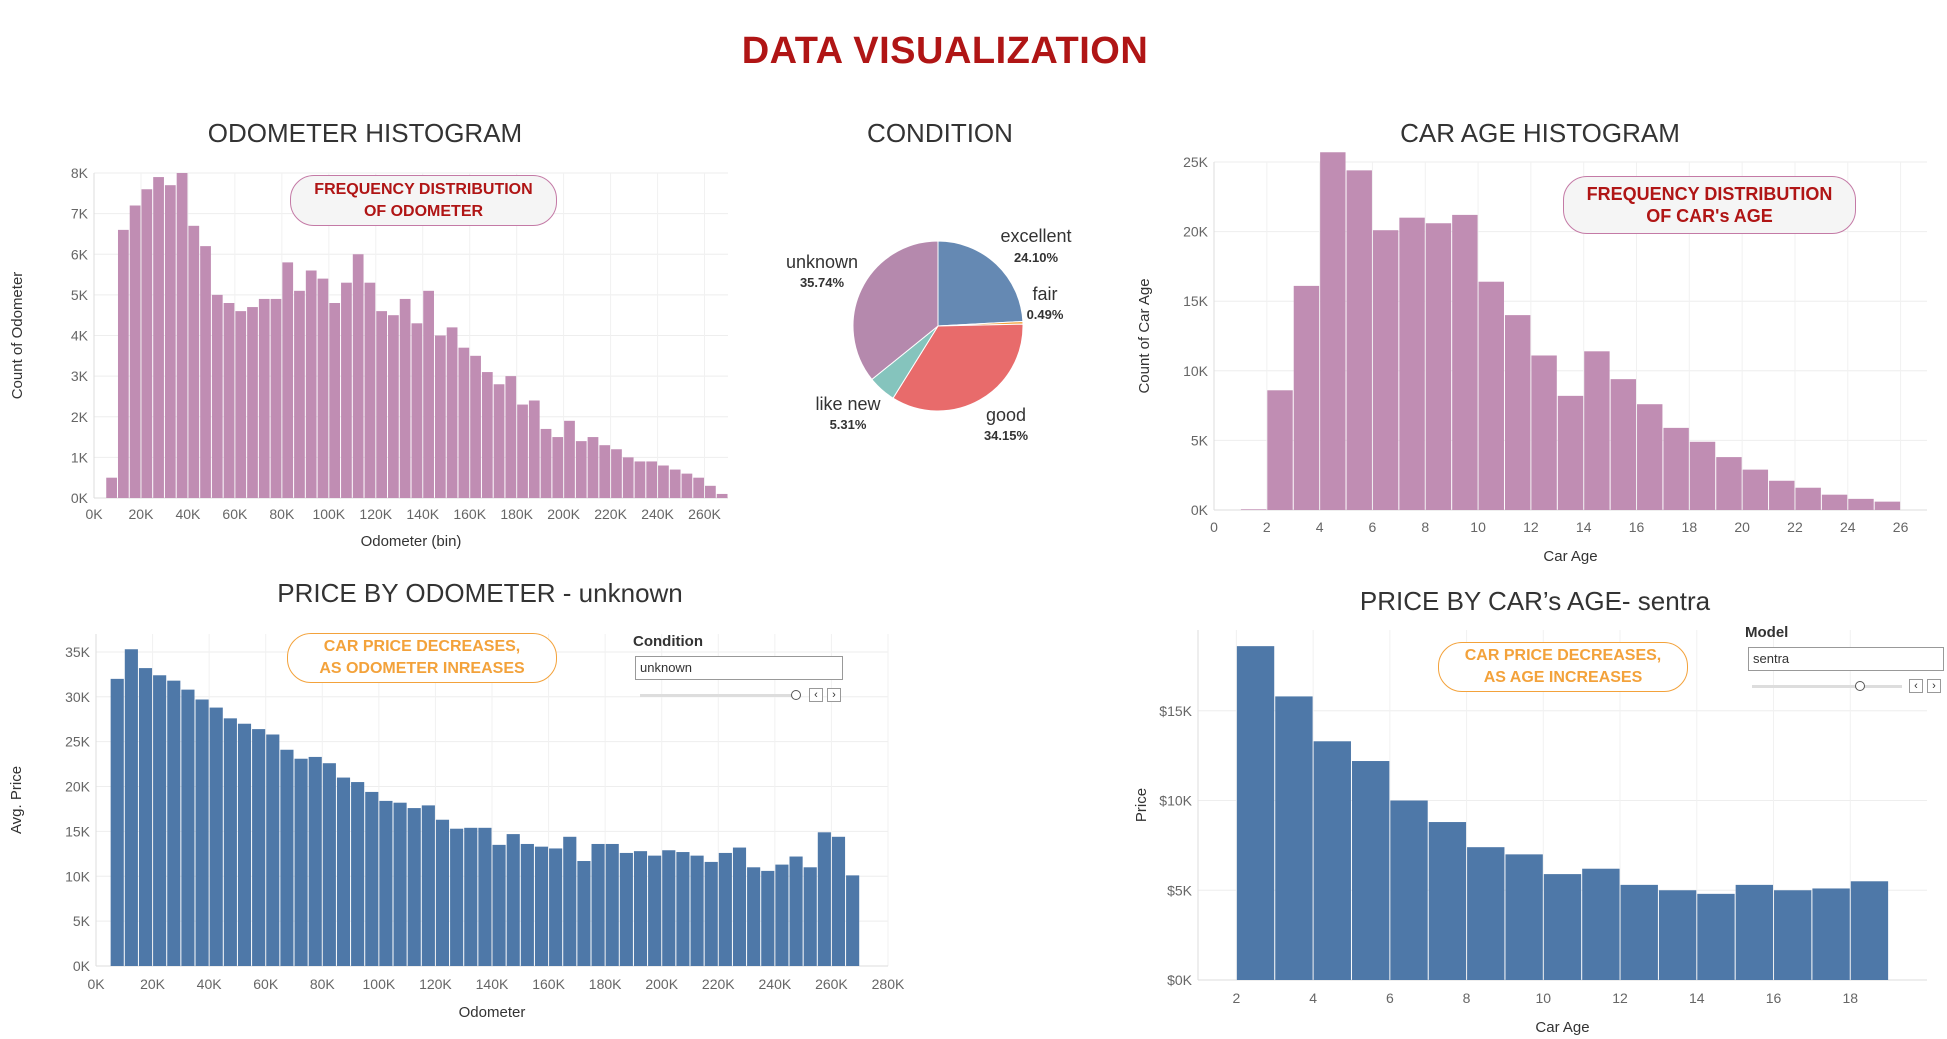  What do you see at coordinates (1774, 998) in the screenshot?
I see `price-by-car-age-x-tick-label: 16` at bounding box center [1774, 998].